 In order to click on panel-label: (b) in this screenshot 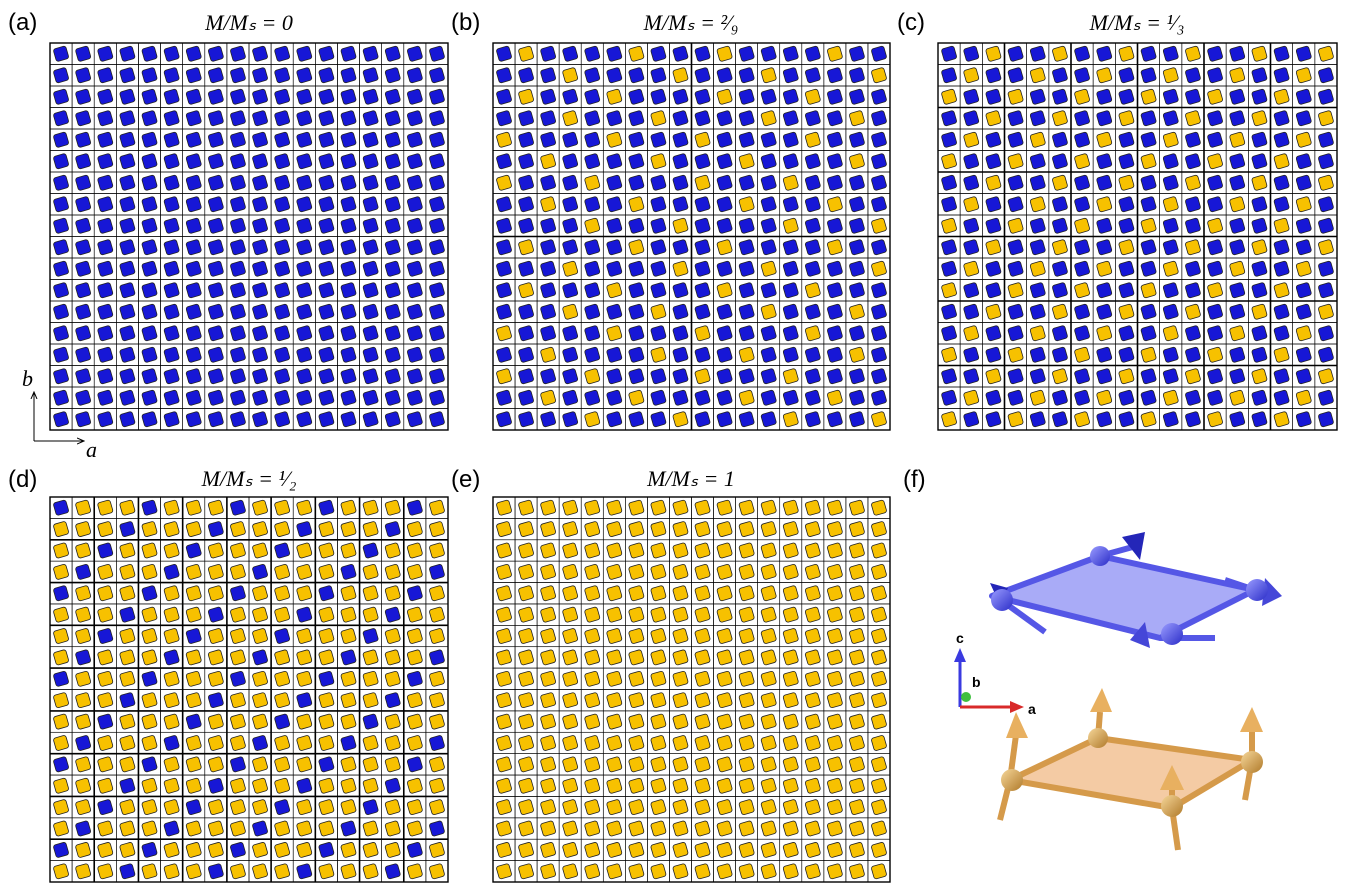, I will do `click(465, 22)`.